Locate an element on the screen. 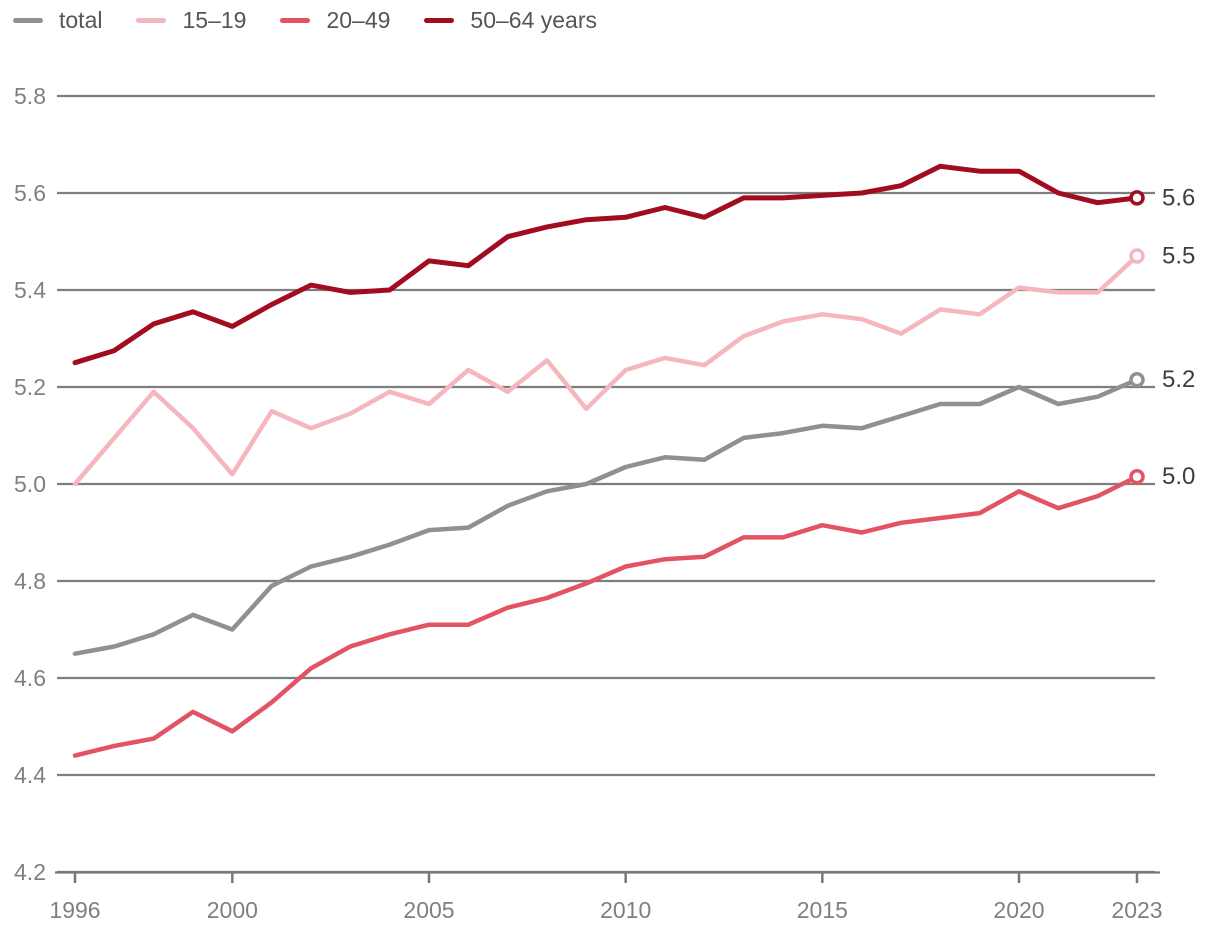  x-tick-label: 2010 is located at coordinates (625, 910).